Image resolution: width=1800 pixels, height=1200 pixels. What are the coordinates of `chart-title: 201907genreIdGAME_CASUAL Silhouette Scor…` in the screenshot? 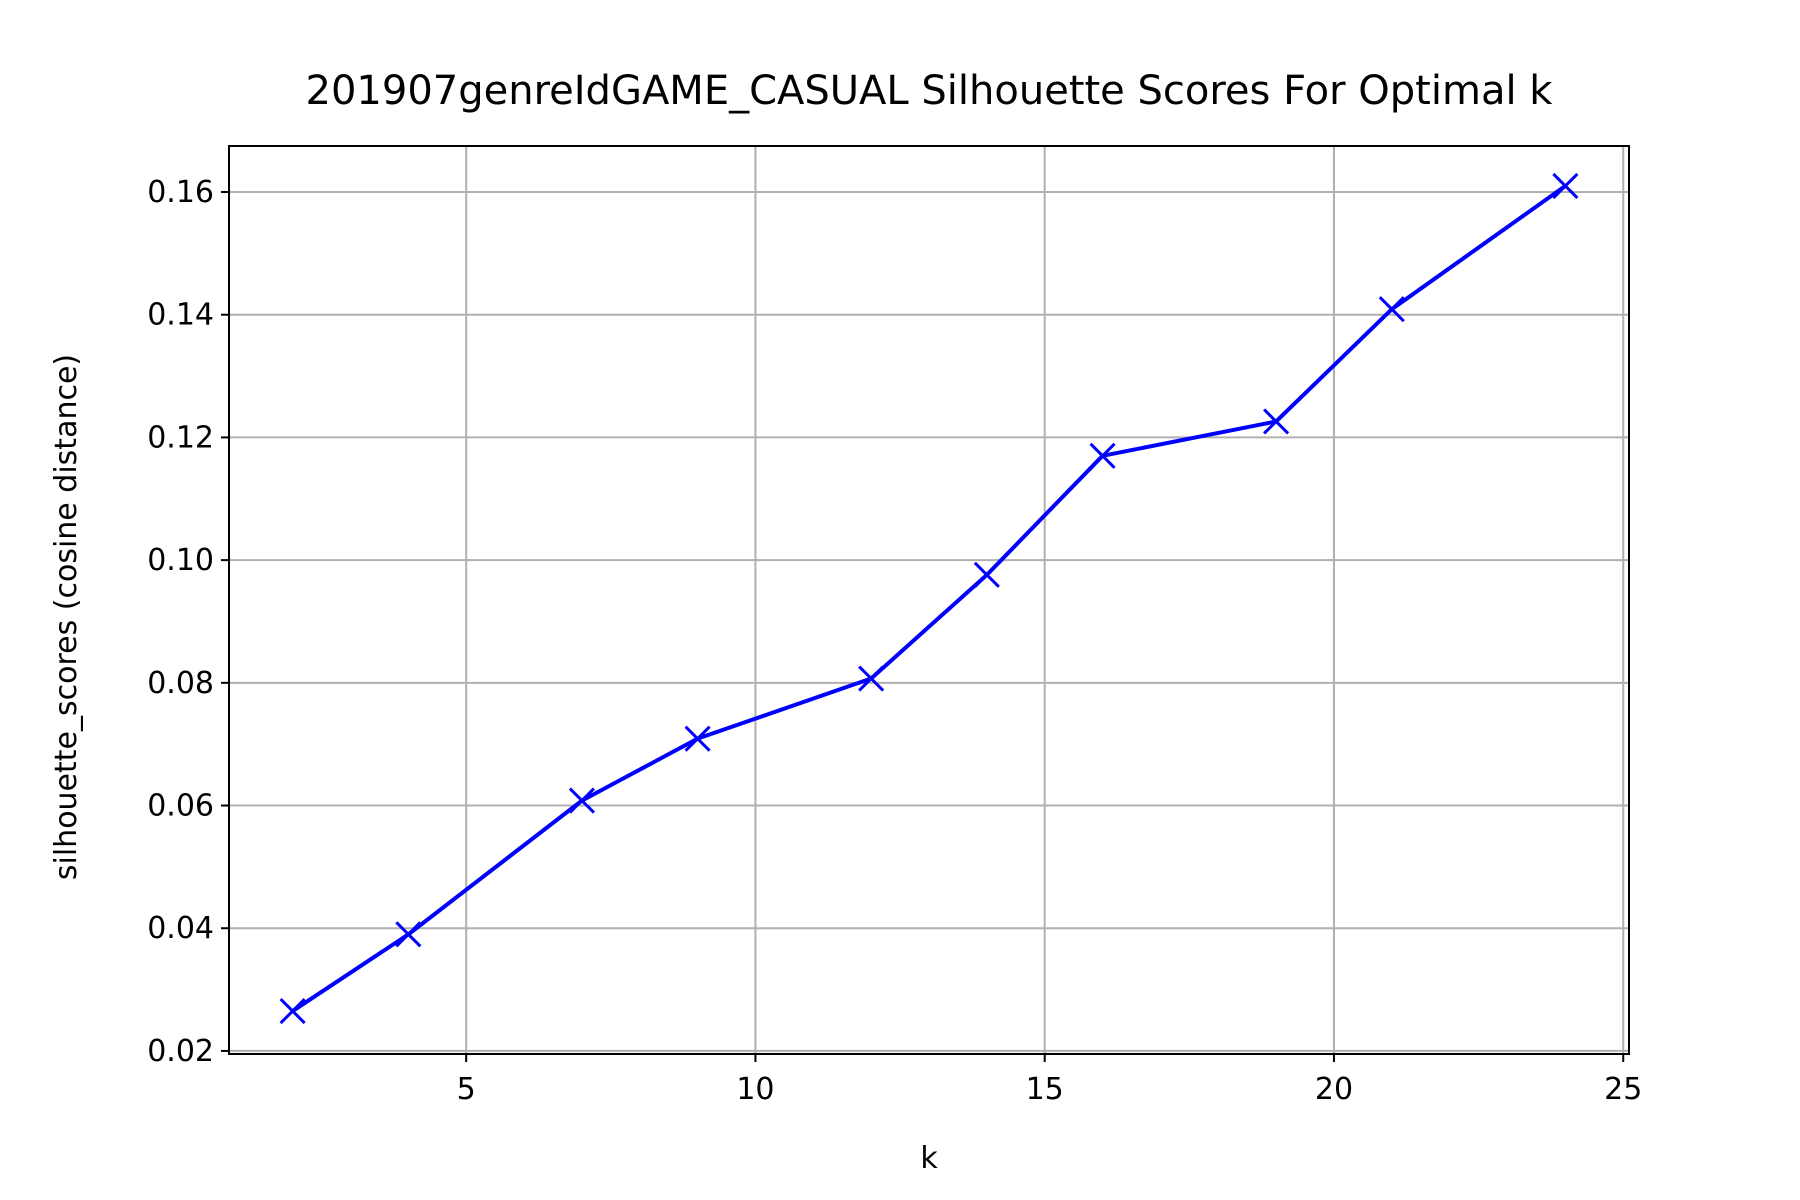 It's located at (930, 91).